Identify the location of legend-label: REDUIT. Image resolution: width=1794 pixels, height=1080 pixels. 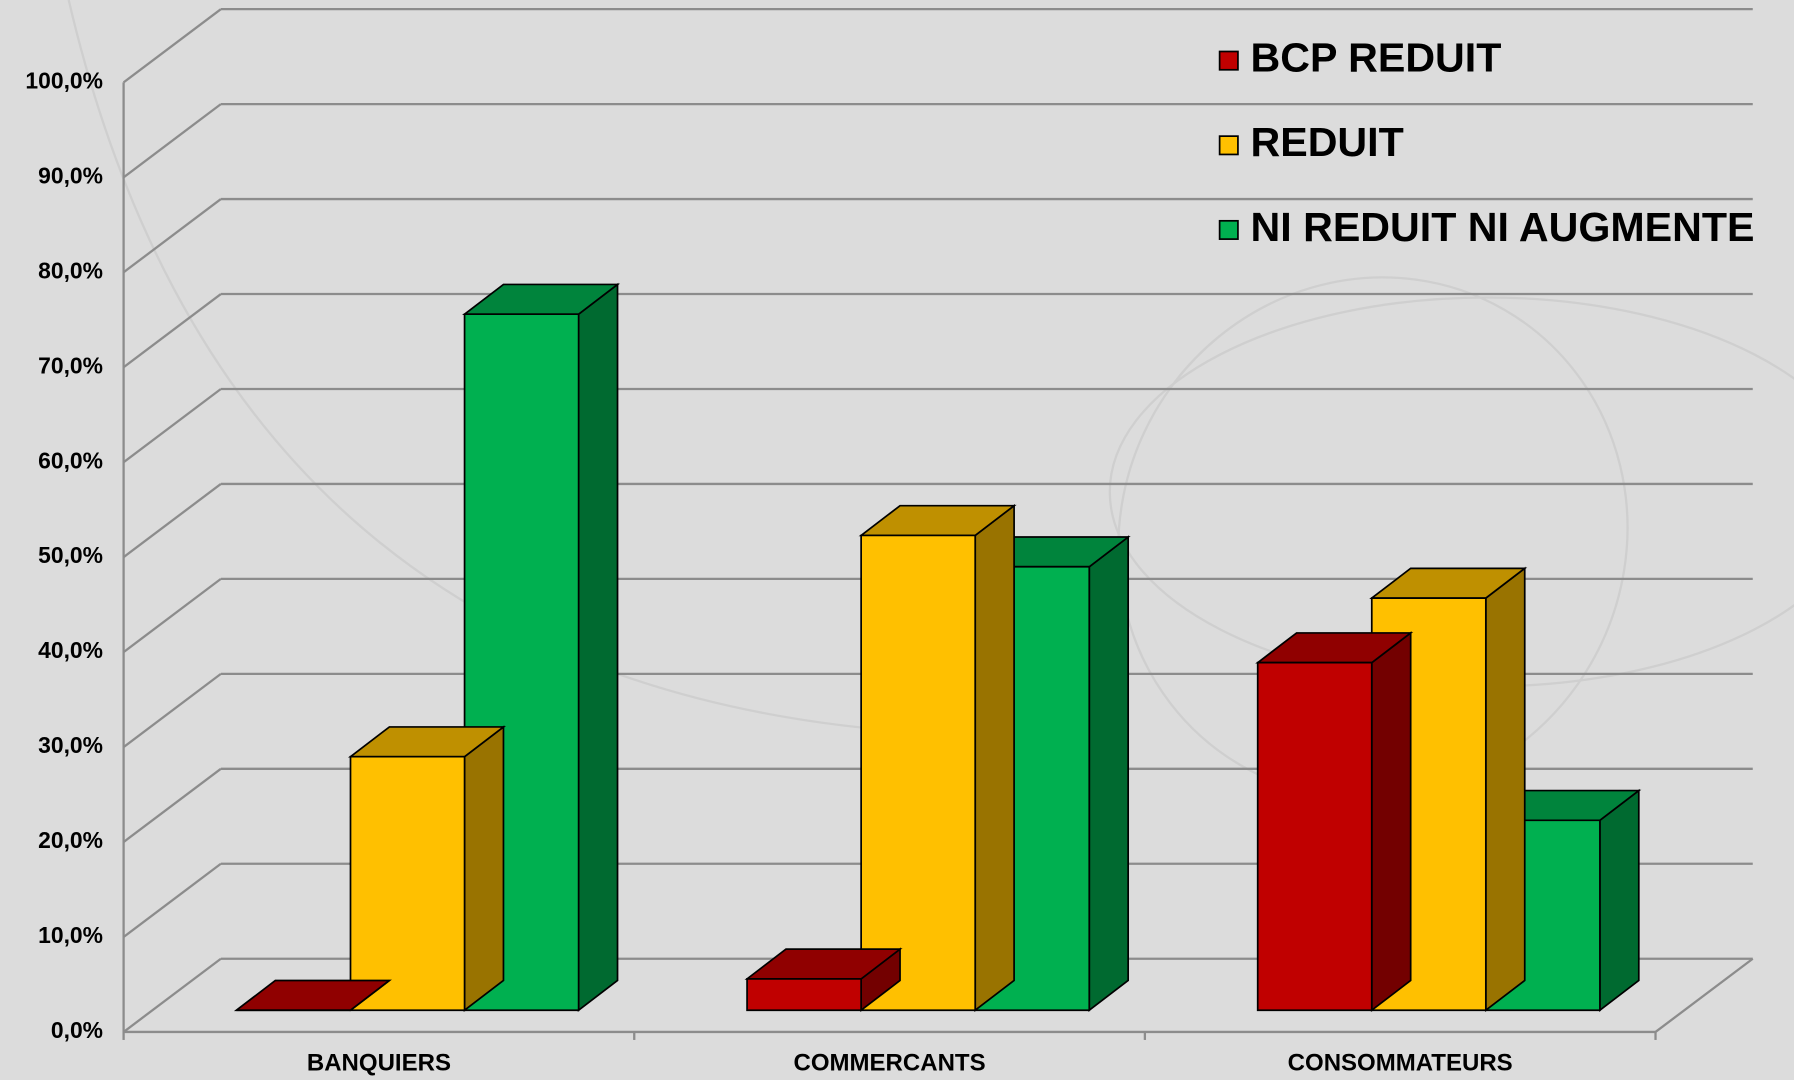
(1327, 142).